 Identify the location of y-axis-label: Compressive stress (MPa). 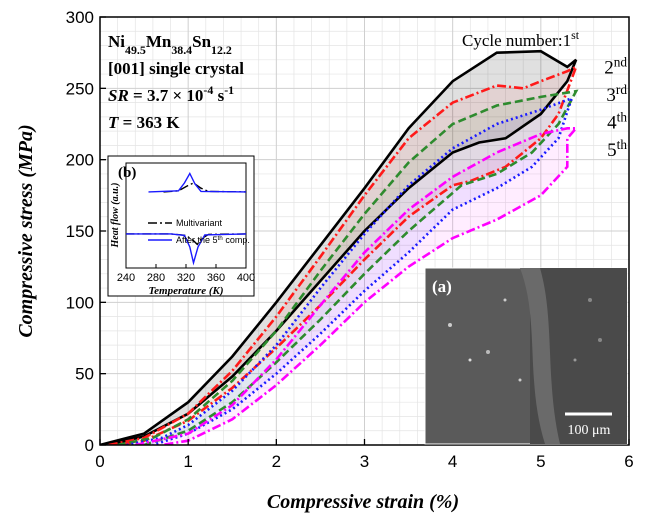
(26, 230).